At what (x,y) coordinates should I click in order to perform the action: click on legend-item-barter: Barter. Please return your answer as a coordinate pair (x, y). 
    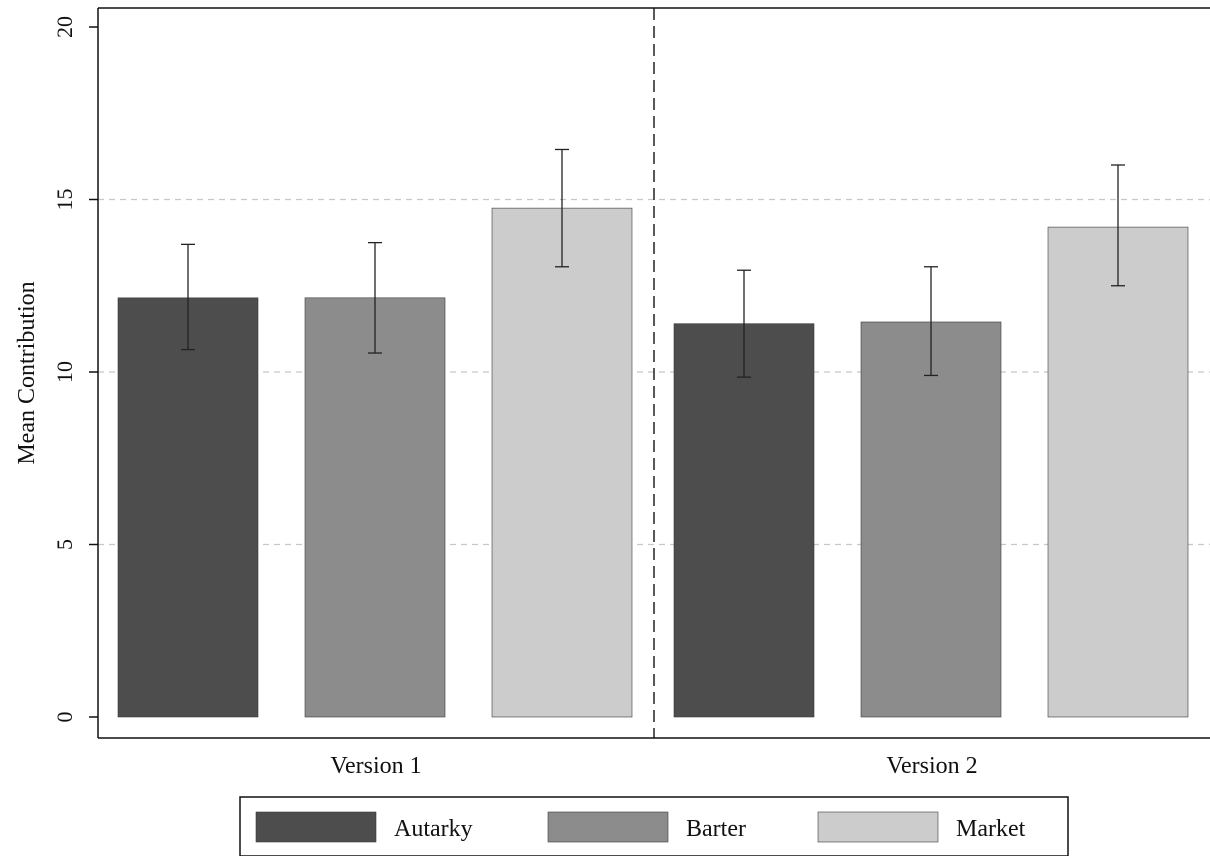
    Looking at the image, I should click on (646, 827).